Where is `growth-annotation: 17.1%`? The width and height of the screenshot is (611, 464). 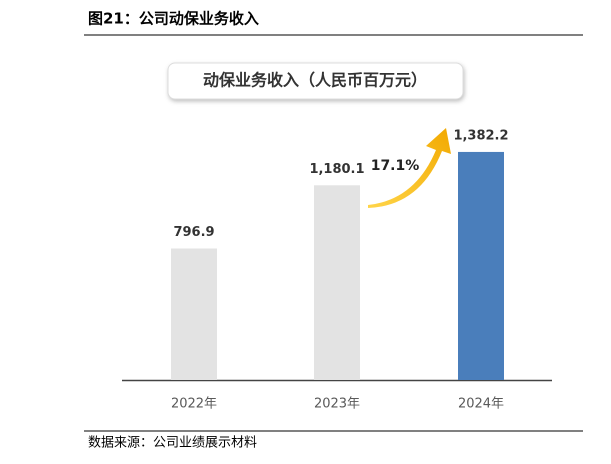 growth-annotation: 17.1% is located at coordinates (395, 166).